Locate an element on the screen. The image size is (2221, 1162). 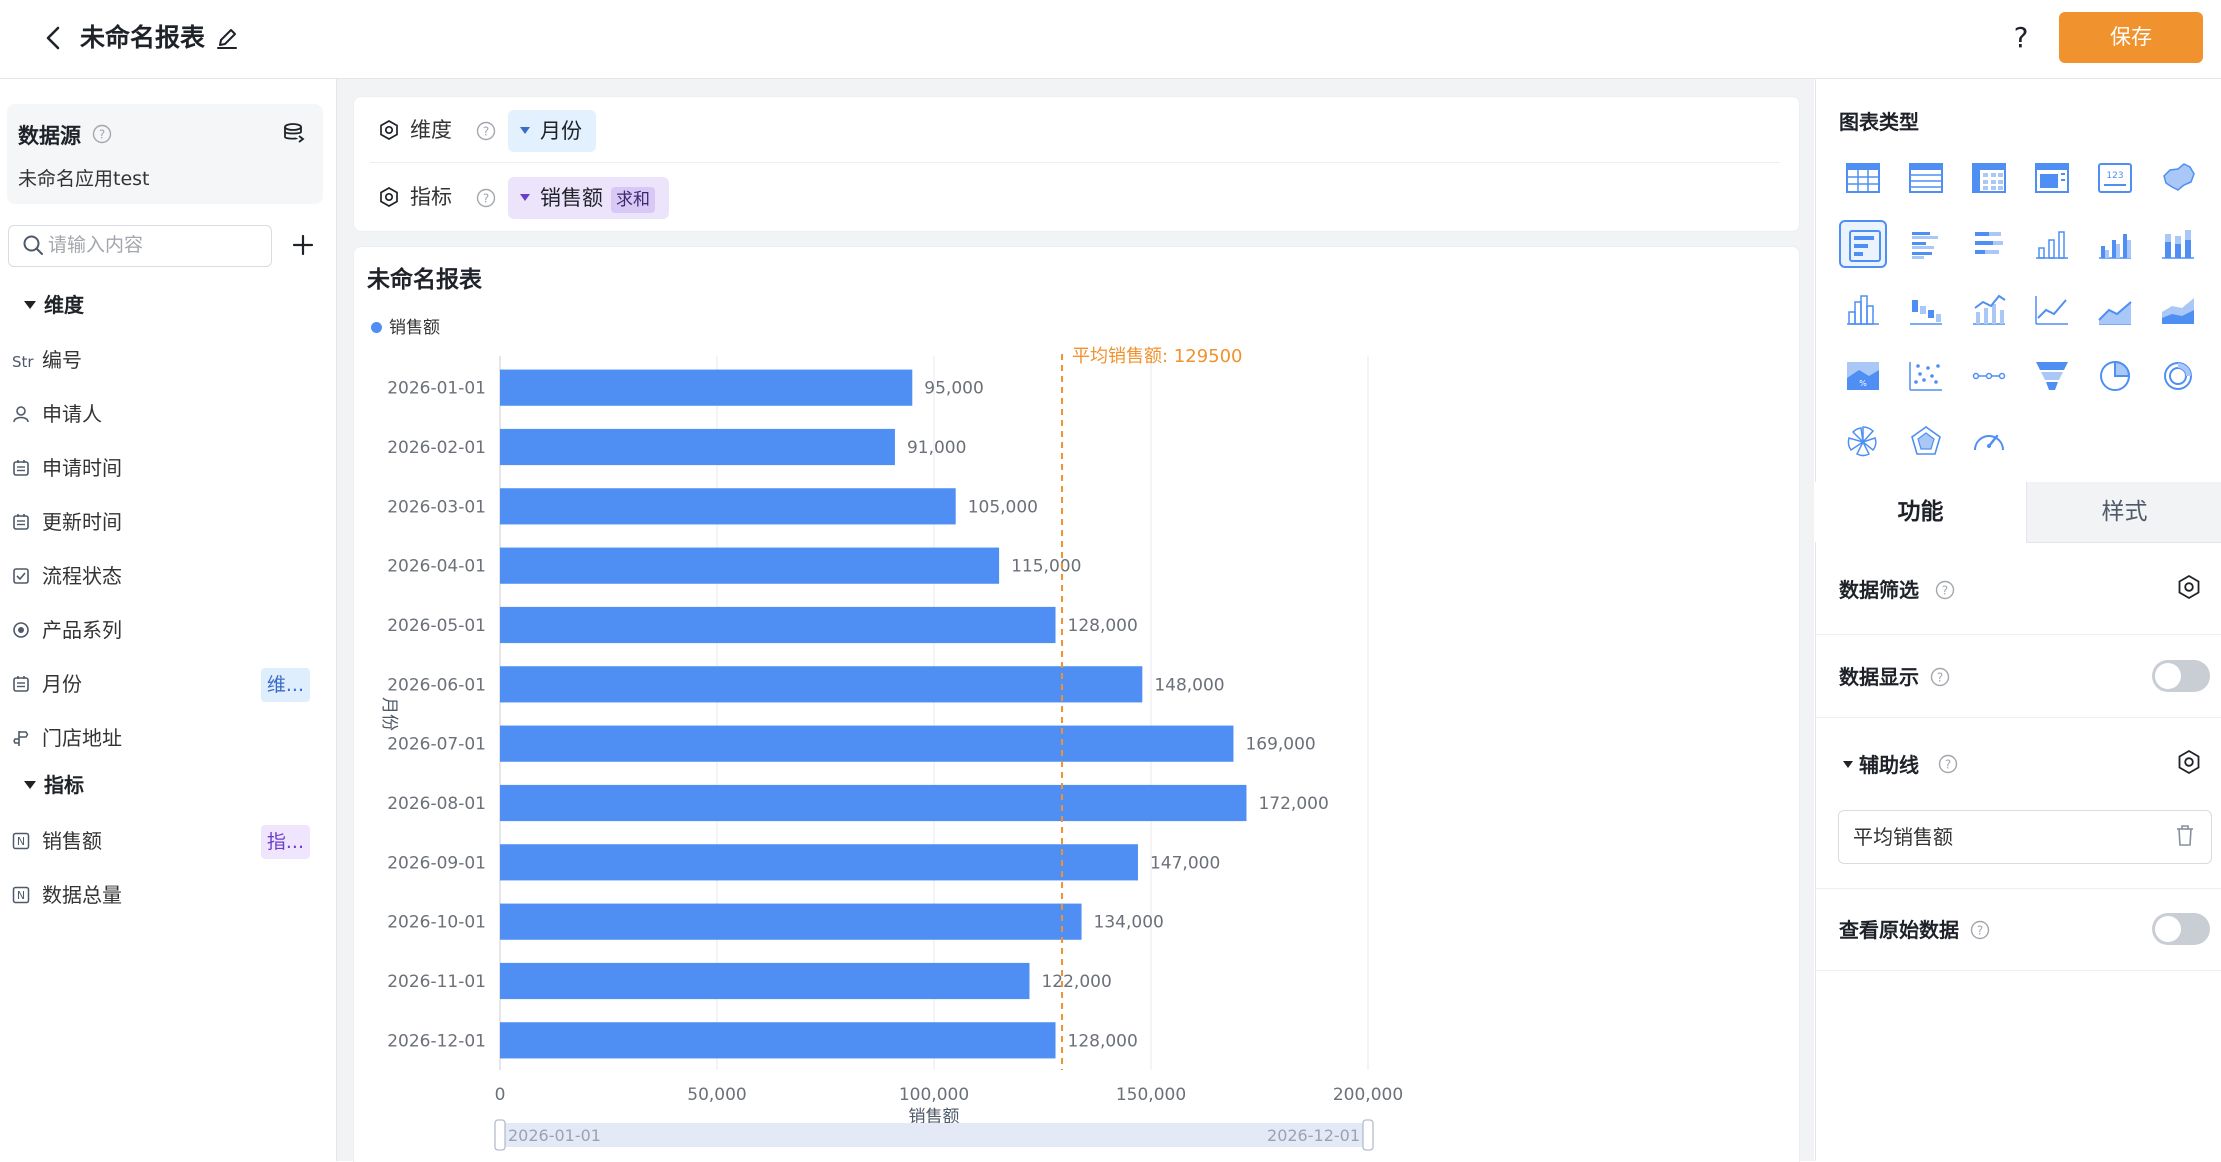
detail-table-icon is located at coordinates (1926, 178).